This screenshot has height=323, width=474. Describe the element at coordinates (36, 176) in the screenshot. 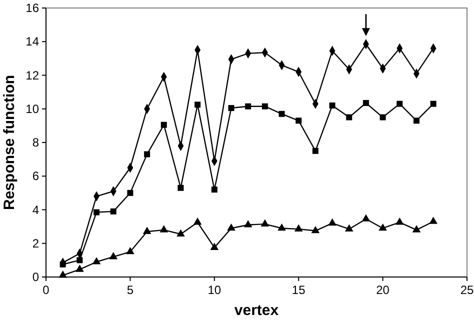

I see `y-tick-label: 6` at that location.